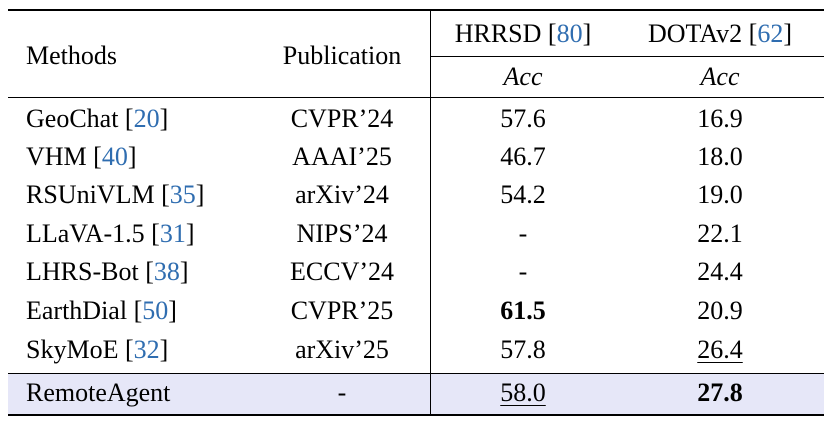 The height and width of the screenshot is (431, 832). I want to click on table-row-dota: 22.1, so click(720, 234).